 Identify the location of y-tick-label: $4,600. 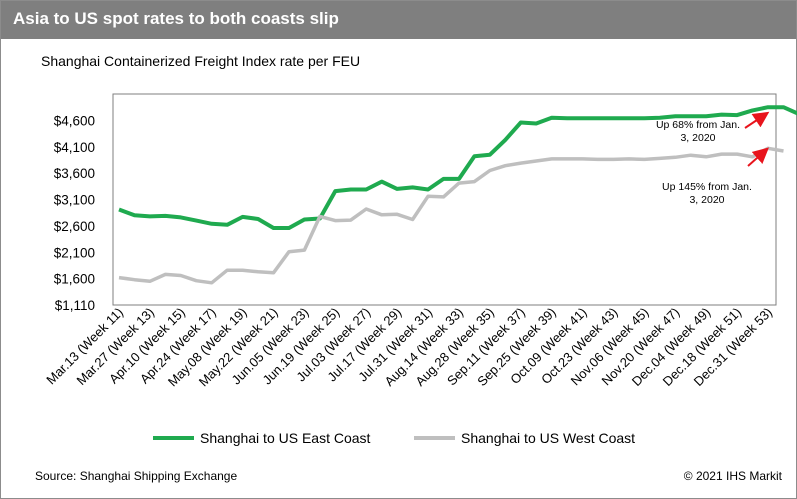
(74, 120).